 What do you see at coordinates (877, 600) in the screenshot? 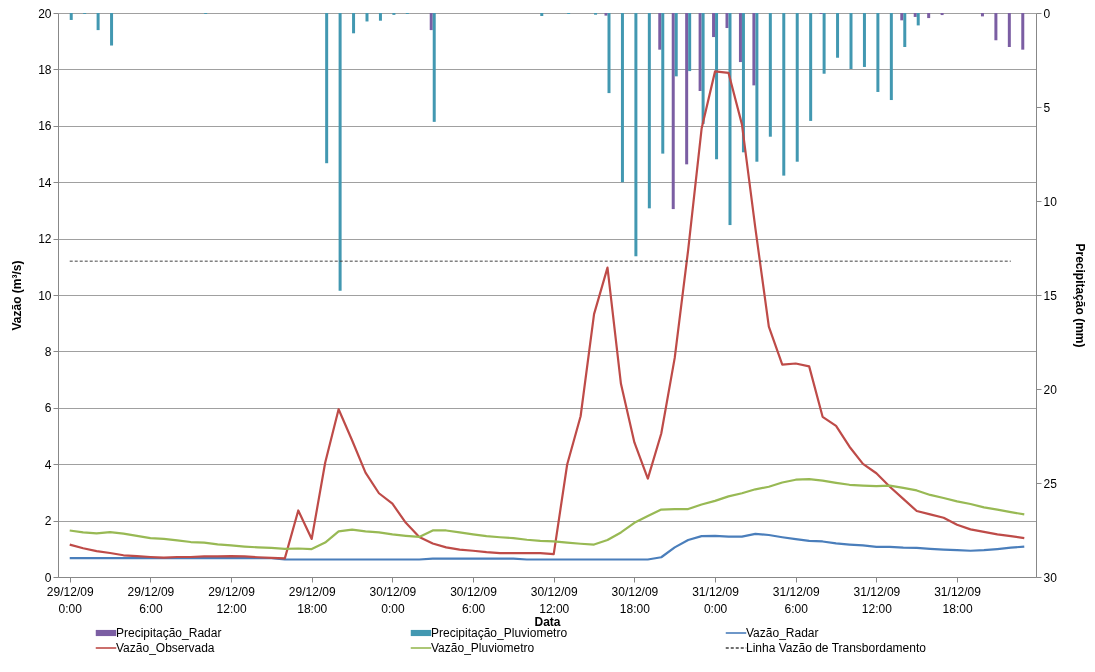
I see `x-tick-label: 31/12/09 12:00` at bounding box center [877, 600].